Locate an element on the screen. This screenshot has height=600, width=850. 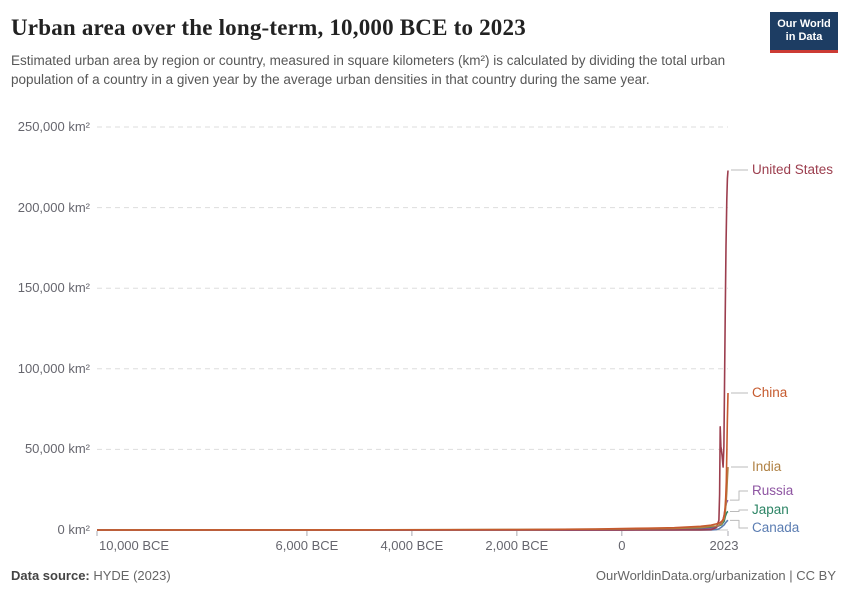
entity-label-russia: Russia is located at coordinates (773, 490).